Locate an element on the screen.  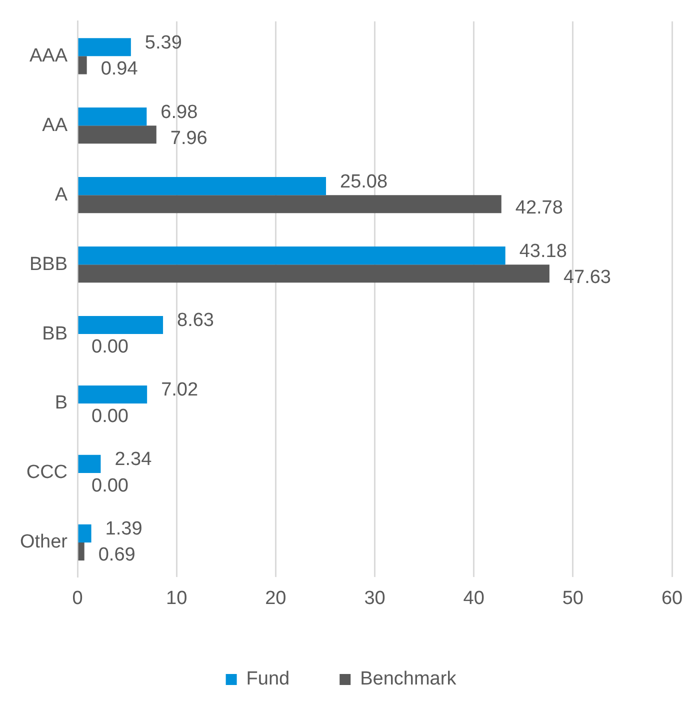
y-tick-label: A is located at coordinates (61, 195).